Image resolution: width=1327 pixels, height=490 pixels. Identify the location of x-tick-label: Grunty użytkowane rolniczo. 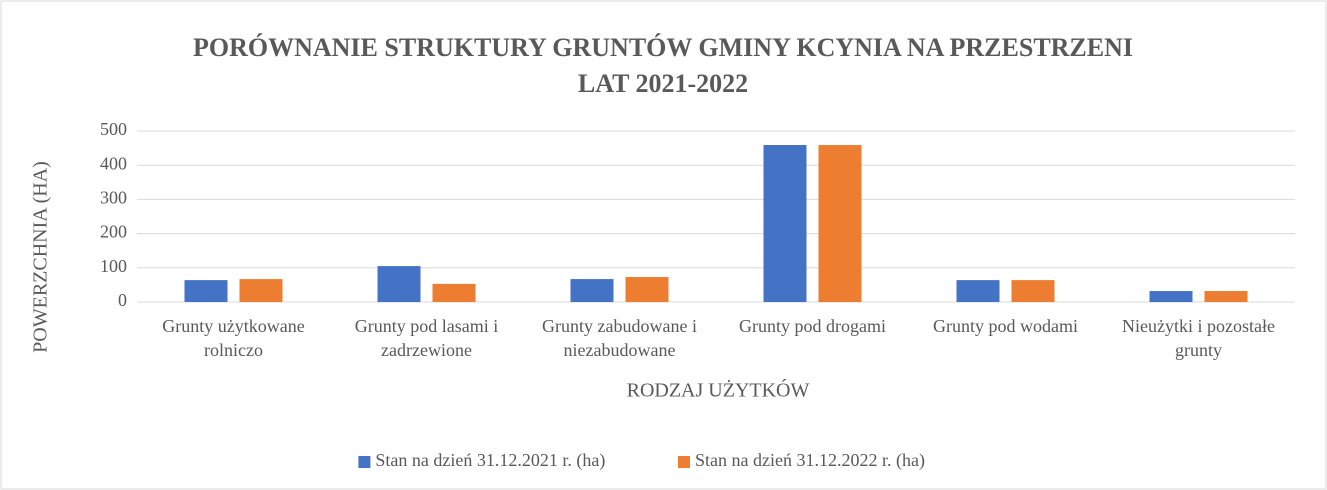
(233, 338).